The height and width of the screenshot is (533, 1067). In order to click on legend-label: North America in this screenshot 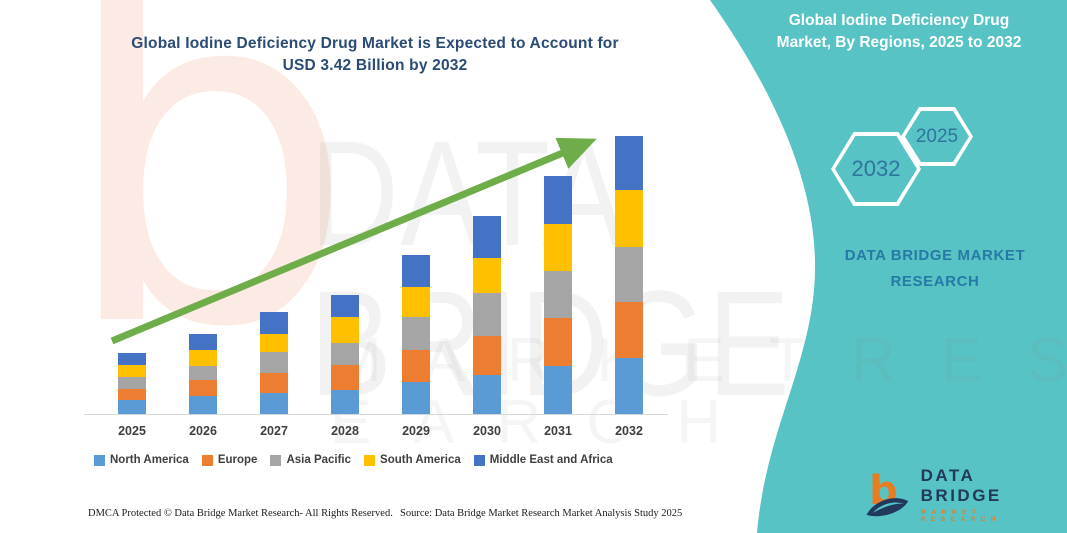, I will do `click(149, 460)`.